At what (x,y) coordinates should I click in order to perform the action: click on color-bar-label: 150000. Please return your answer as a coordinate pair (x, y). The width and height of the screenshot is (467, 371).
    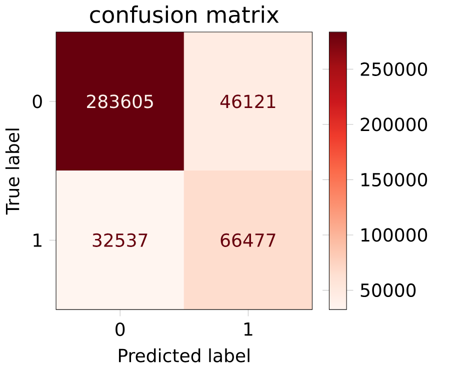
    Looking at the image, I should click on (394, 179).